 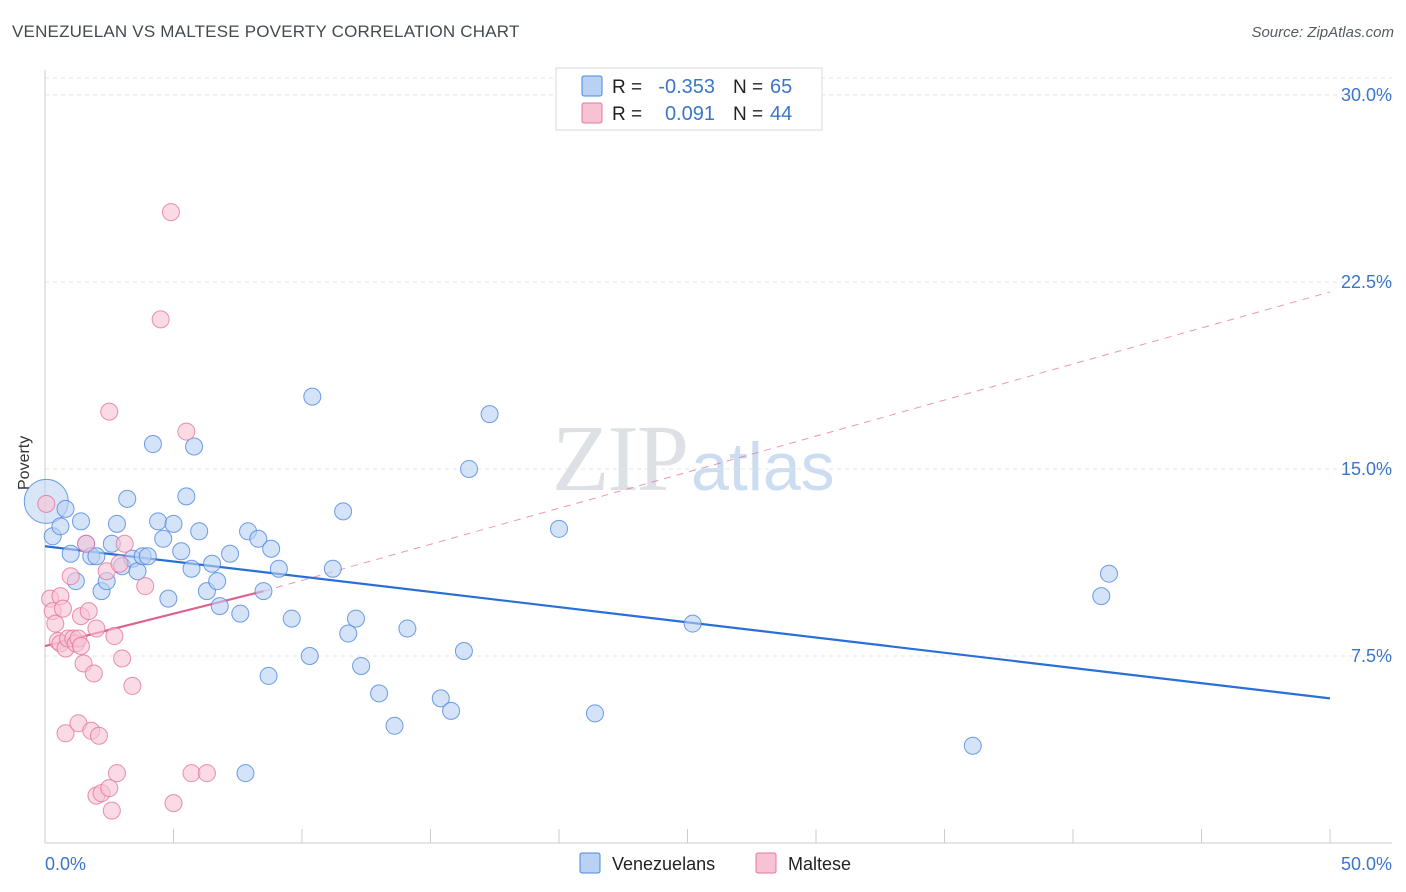 What do you see at coordinates (1322, 32) in the screenshot?
I see `source-label: Source: ZipAtlas.com` at bounding box center [1322, 32].